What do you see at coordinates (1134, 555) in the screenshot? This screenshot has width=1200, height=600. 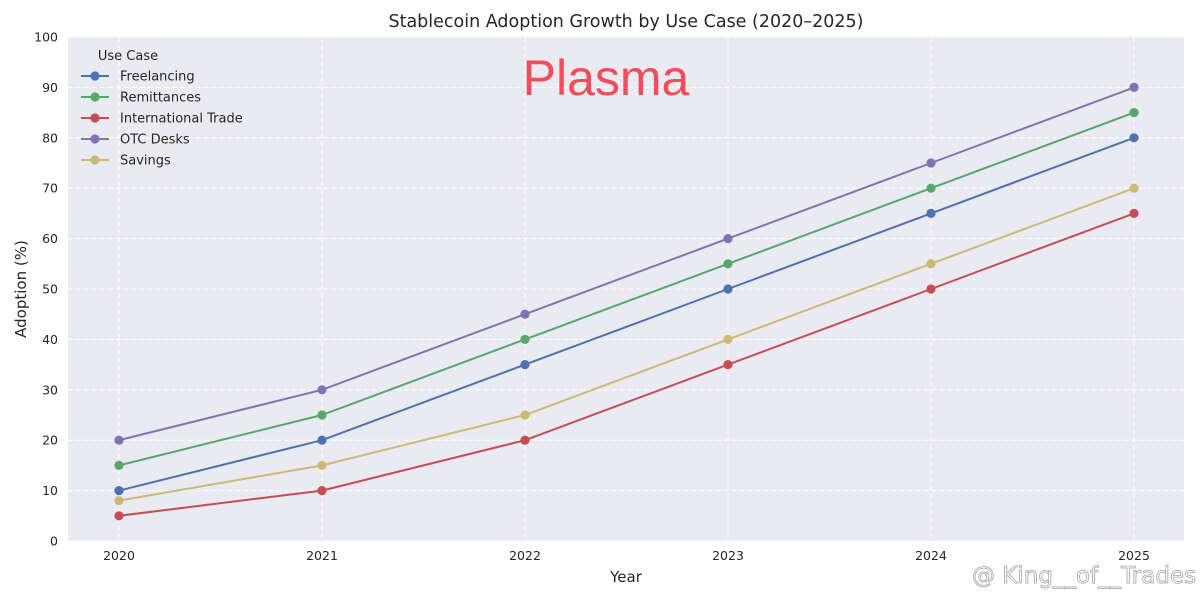 I see `x-tick-label: 2025` at bounding box center [1134, 555].